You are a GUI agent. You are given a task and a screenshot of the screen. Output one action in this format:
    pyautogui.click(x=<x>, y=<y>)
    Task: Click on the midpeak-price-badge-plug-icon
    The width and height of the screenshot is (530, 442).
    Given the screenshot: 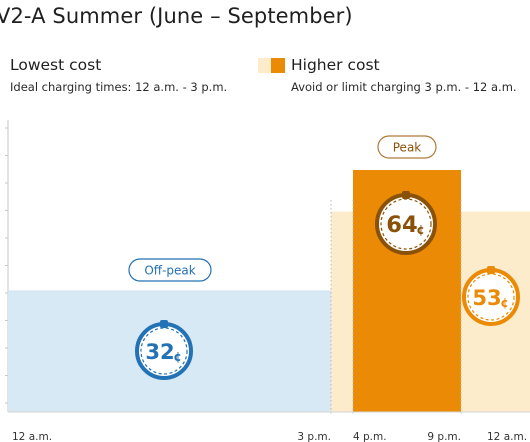 What is the action you would take?
    pyautogui.click(x=491, y=270)
    